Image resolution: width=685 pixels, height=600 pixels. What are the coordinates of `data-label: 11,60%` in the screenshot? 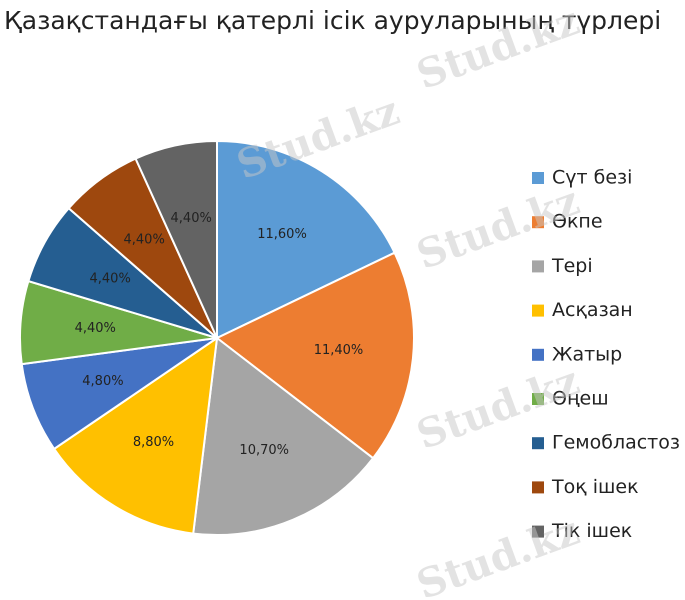 It's located at (282, 234).